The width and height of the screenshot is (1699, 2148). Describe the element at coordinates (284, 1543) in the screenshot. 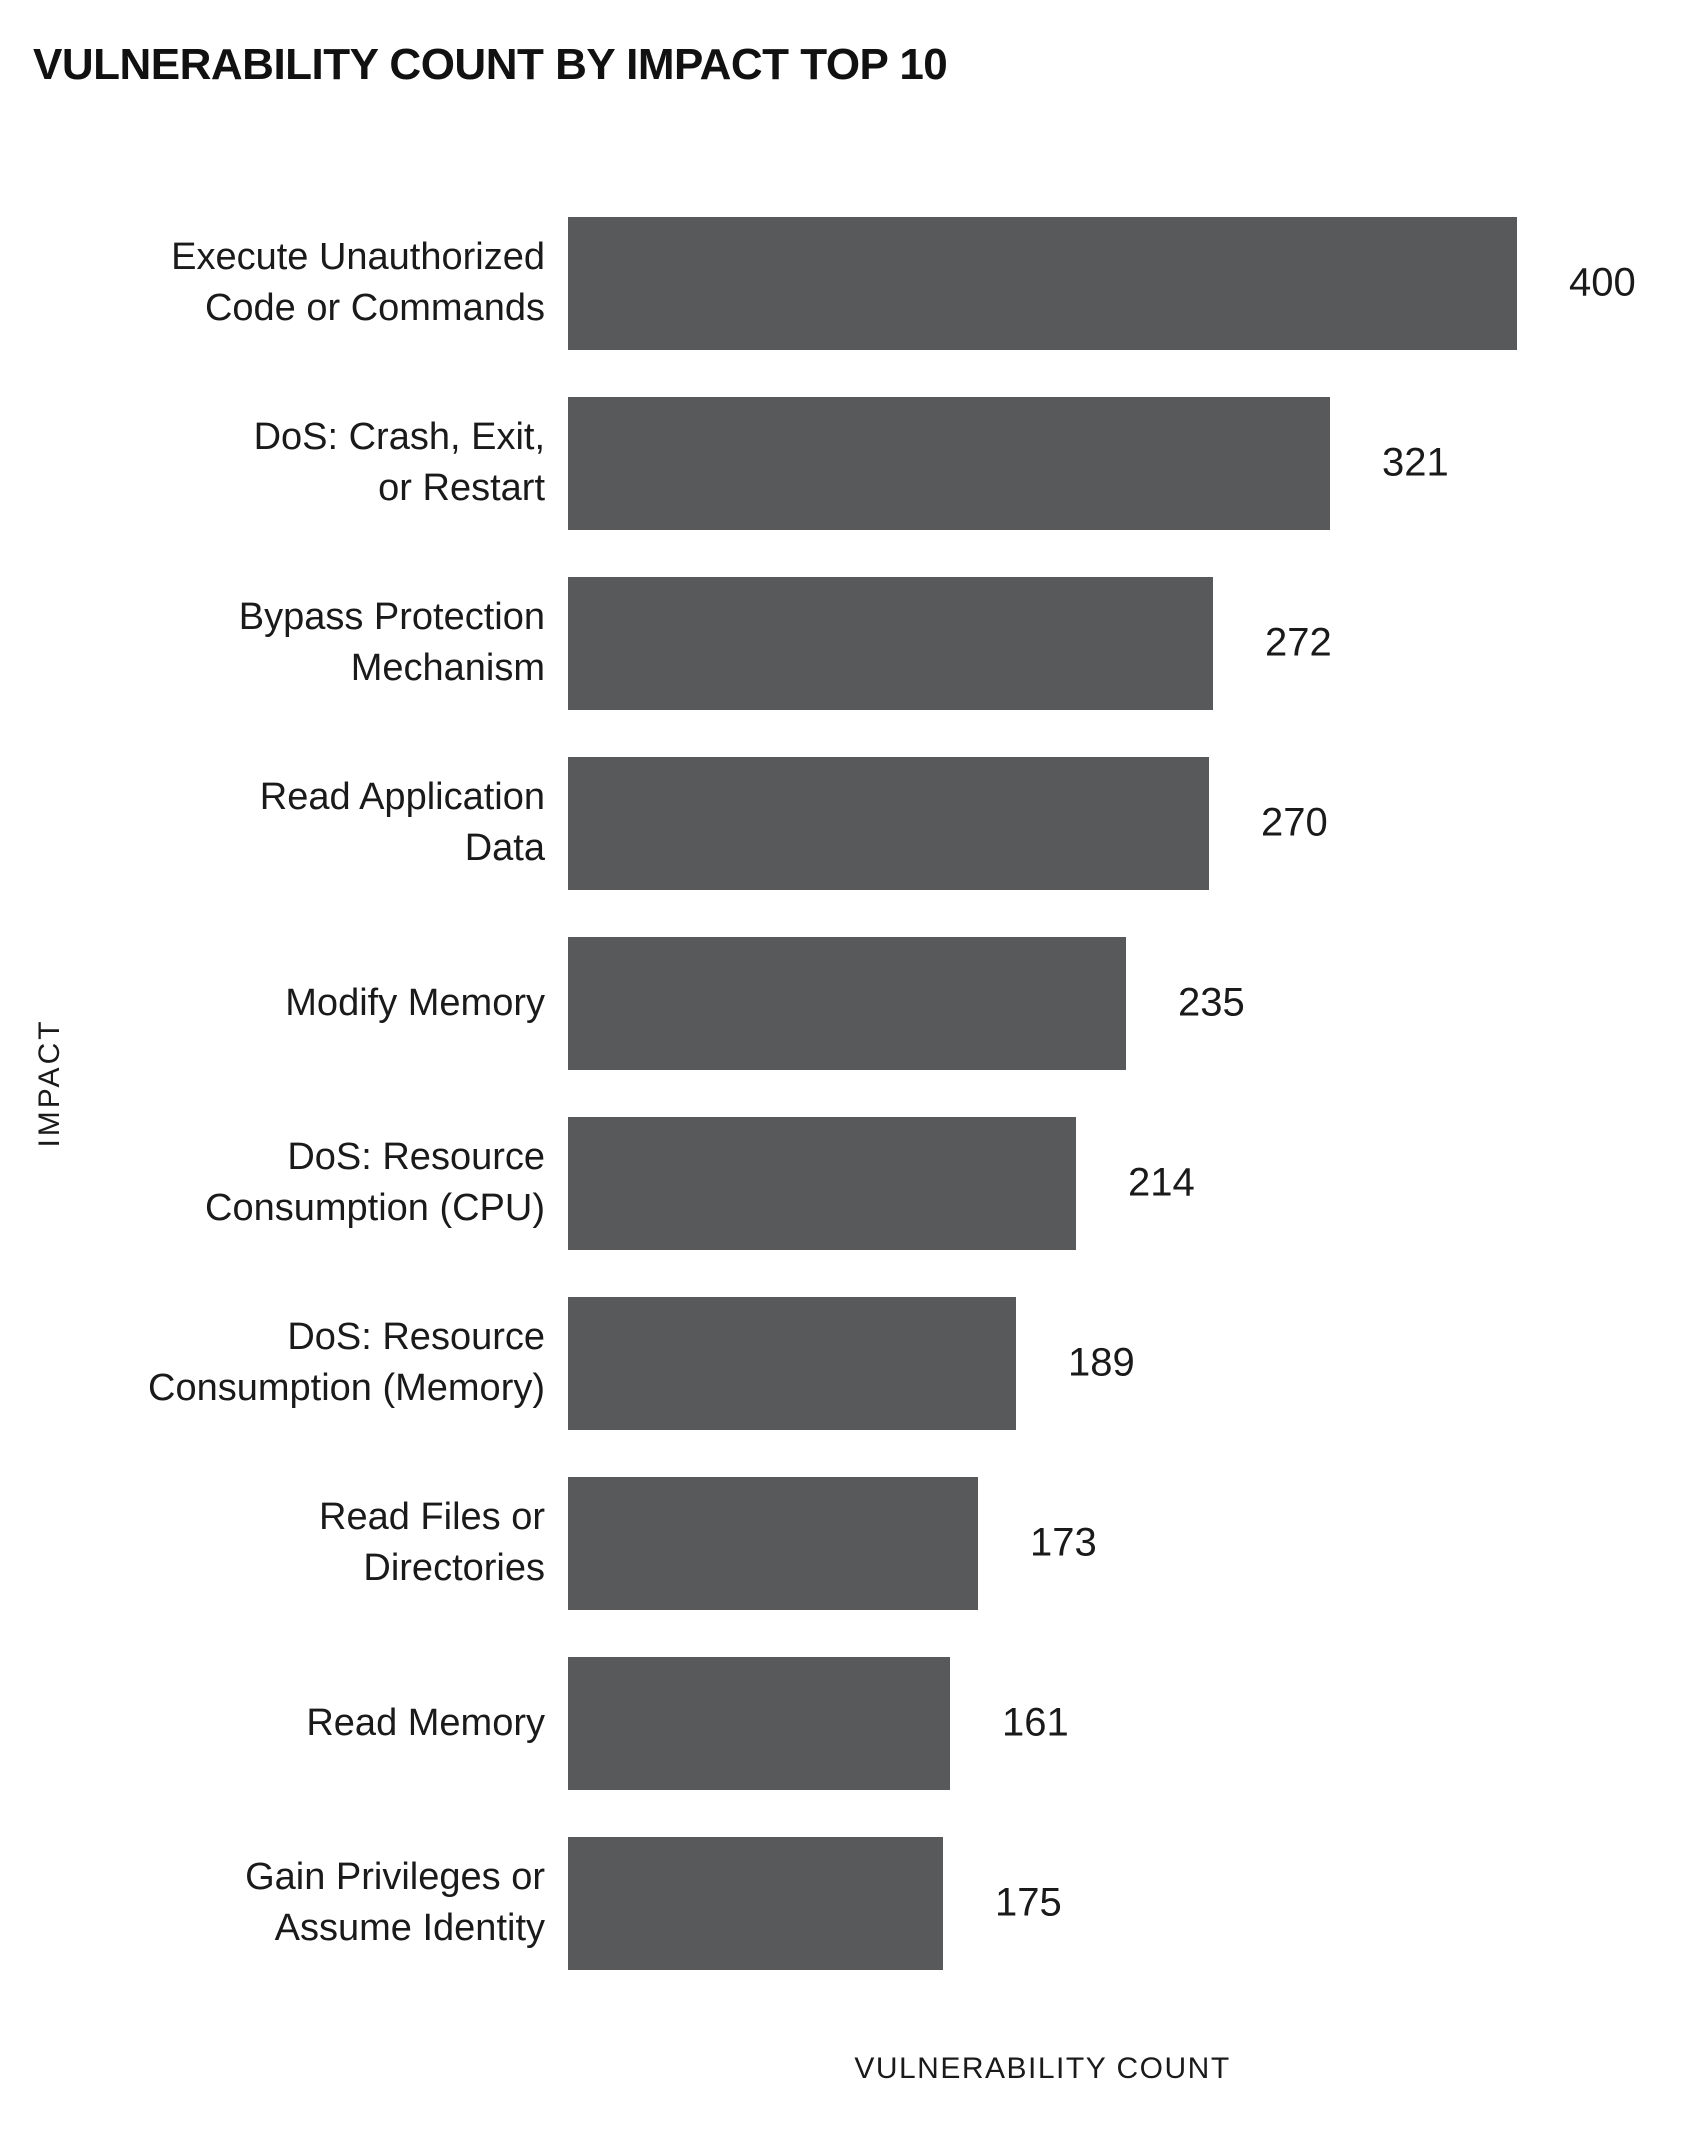

I see `category-label: Read Files or Directories` at that location.